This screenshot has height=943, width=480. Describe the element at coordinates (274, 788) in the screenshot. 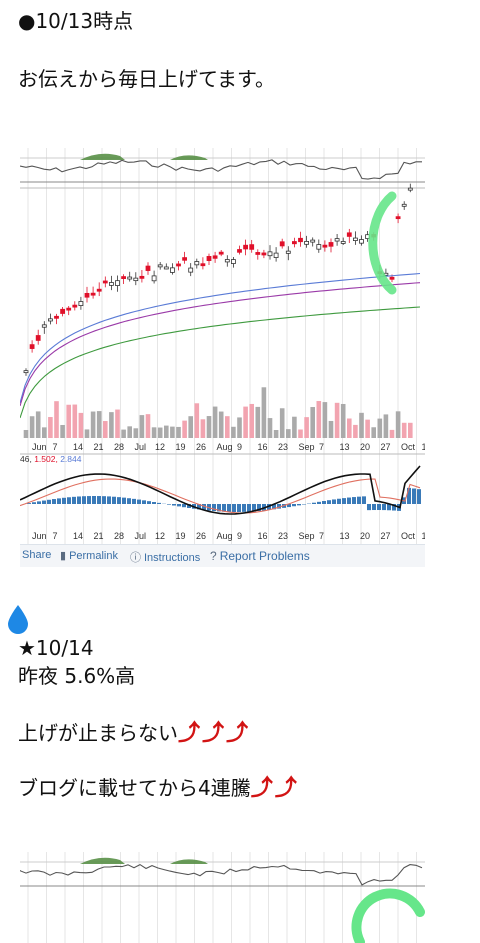

I see `up-arrows-icon: ⤴⤴` at that location.